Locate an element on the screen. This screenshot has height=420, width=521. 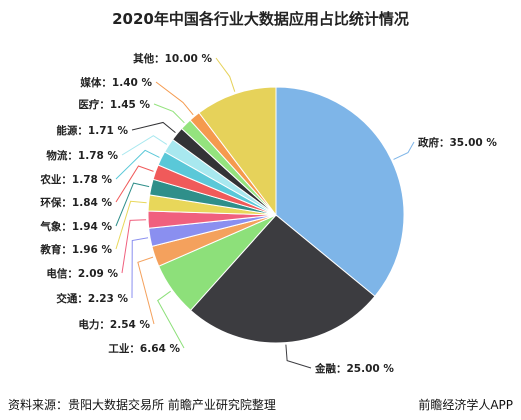
leader-line-气象 is located at coordinates (132, 204).